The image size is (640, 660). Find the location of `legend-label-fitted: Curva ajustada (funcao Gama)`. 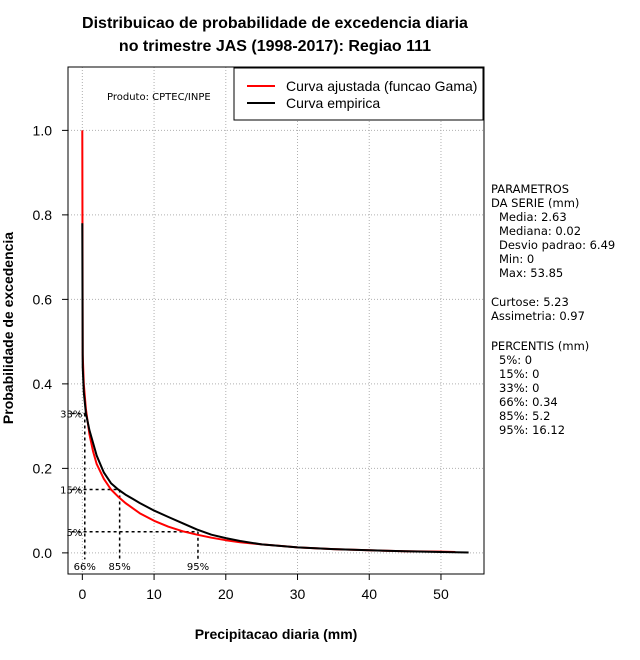

legend-label-fitted: Curva ajustada (funcao Gama) is located at coordinates (381, 86).